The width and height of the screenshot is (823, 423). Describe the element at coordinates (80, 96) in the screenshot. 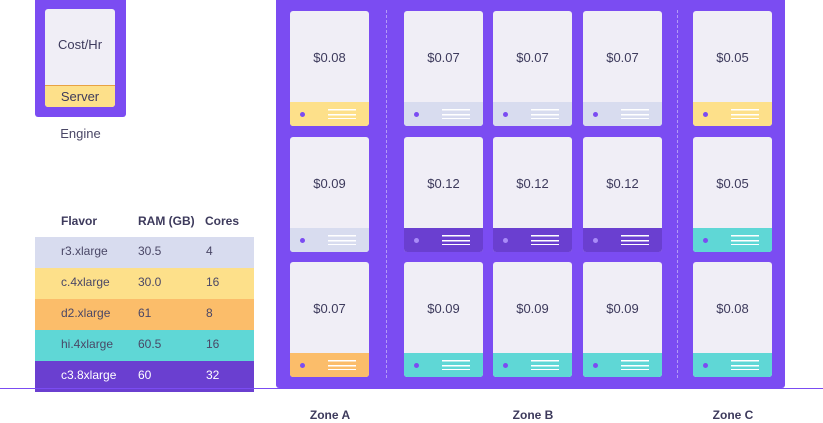

I see `legend-server-label: Server` at that location.